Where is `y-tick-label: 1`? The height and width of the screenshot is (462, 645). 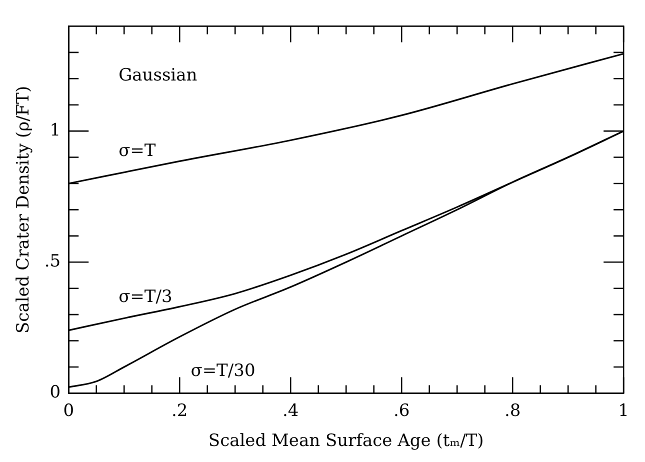
y-tick-label: 1 is located at coordinates (55, 130).